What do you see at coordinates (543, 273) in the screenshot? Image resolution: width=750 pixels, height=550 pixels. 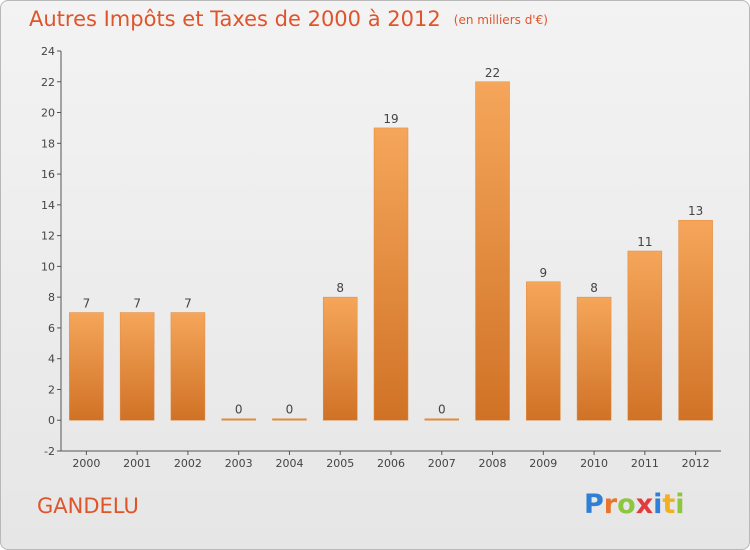 I see `bar-value-label: 9` at bounding box center [543, 273].